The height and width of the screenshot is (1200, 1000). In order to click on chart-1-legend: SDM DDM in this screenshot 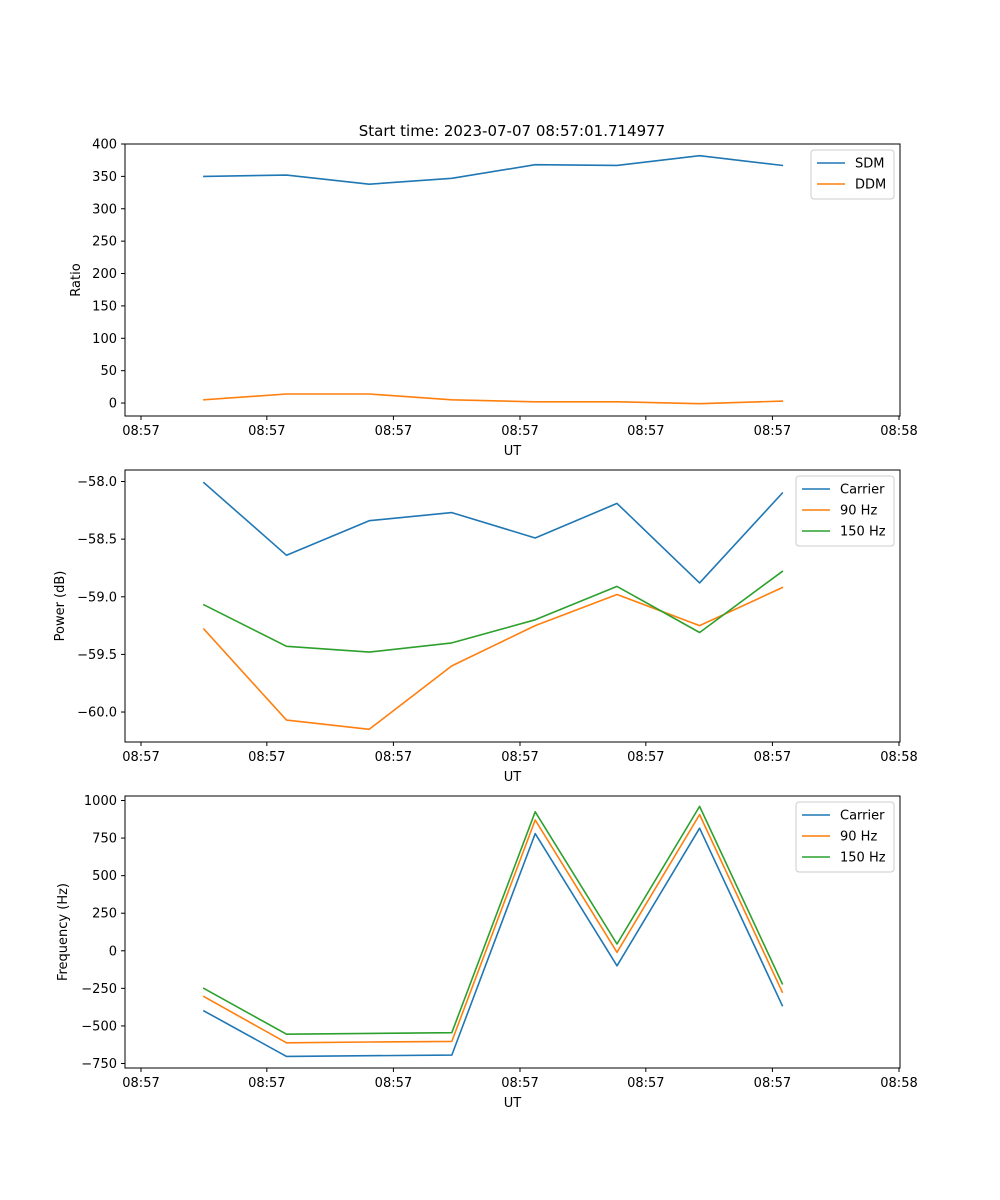, I will do `click(852, 174)`.